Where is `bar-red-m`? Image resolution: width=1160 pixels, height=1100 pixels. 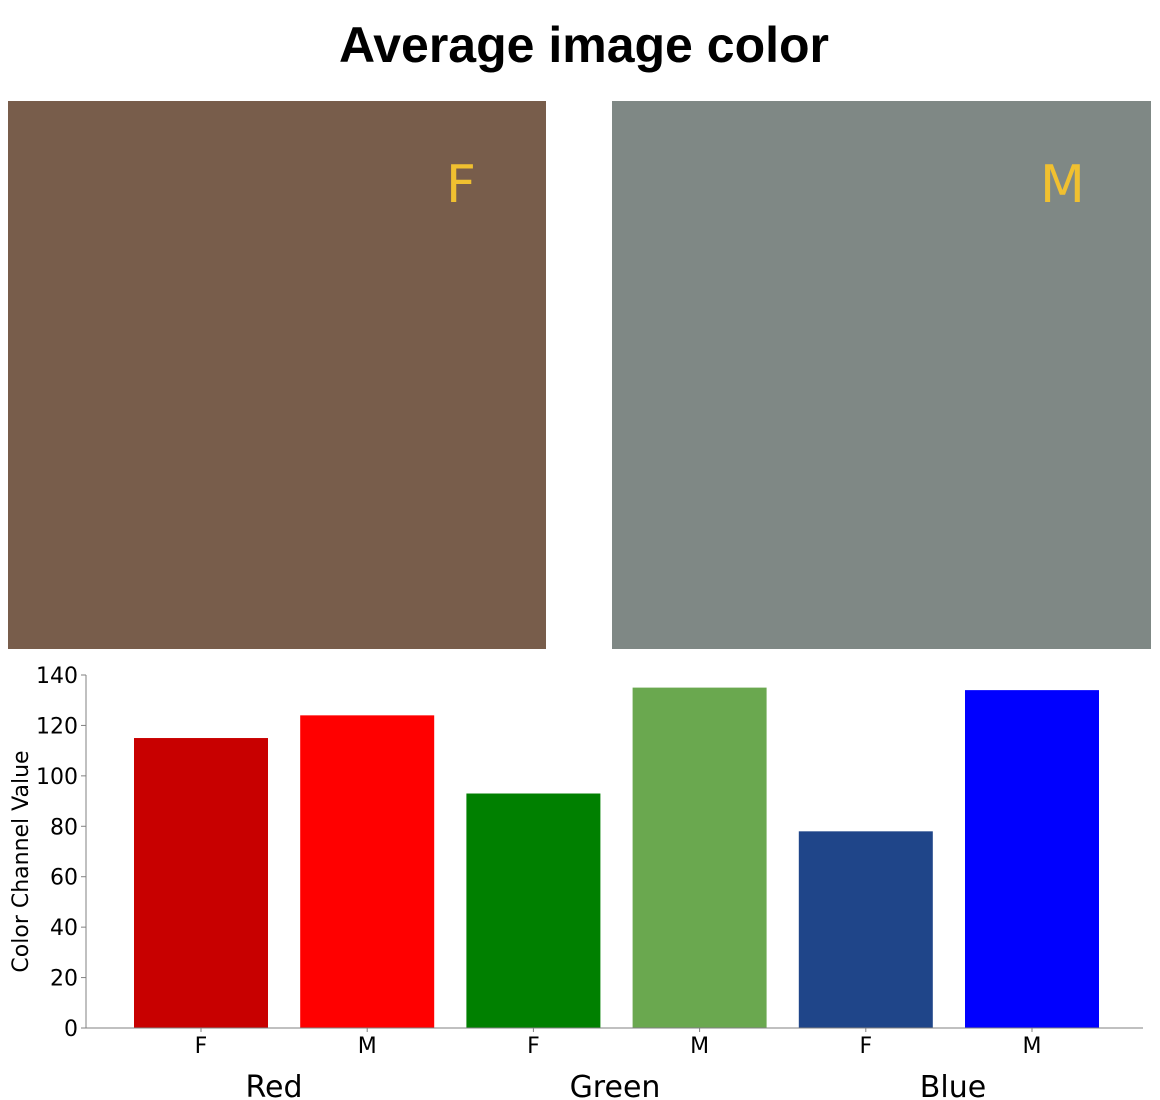 bar-red-m is located at coordinates (367, 871).